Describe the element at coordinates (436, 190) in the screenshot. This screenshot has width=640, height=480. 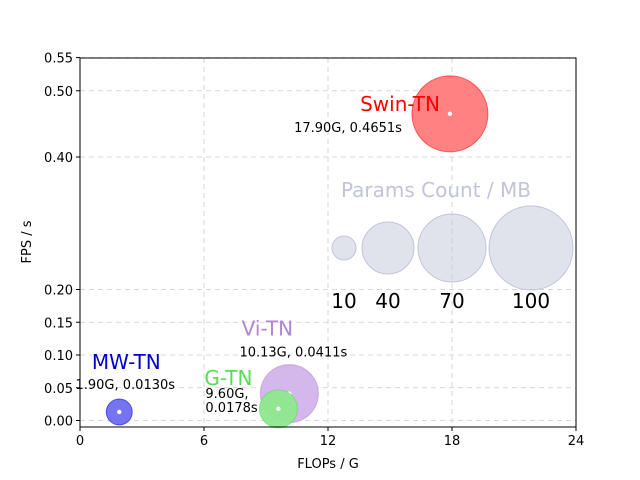
I see `legend-title: Params Count / MB` at that location.